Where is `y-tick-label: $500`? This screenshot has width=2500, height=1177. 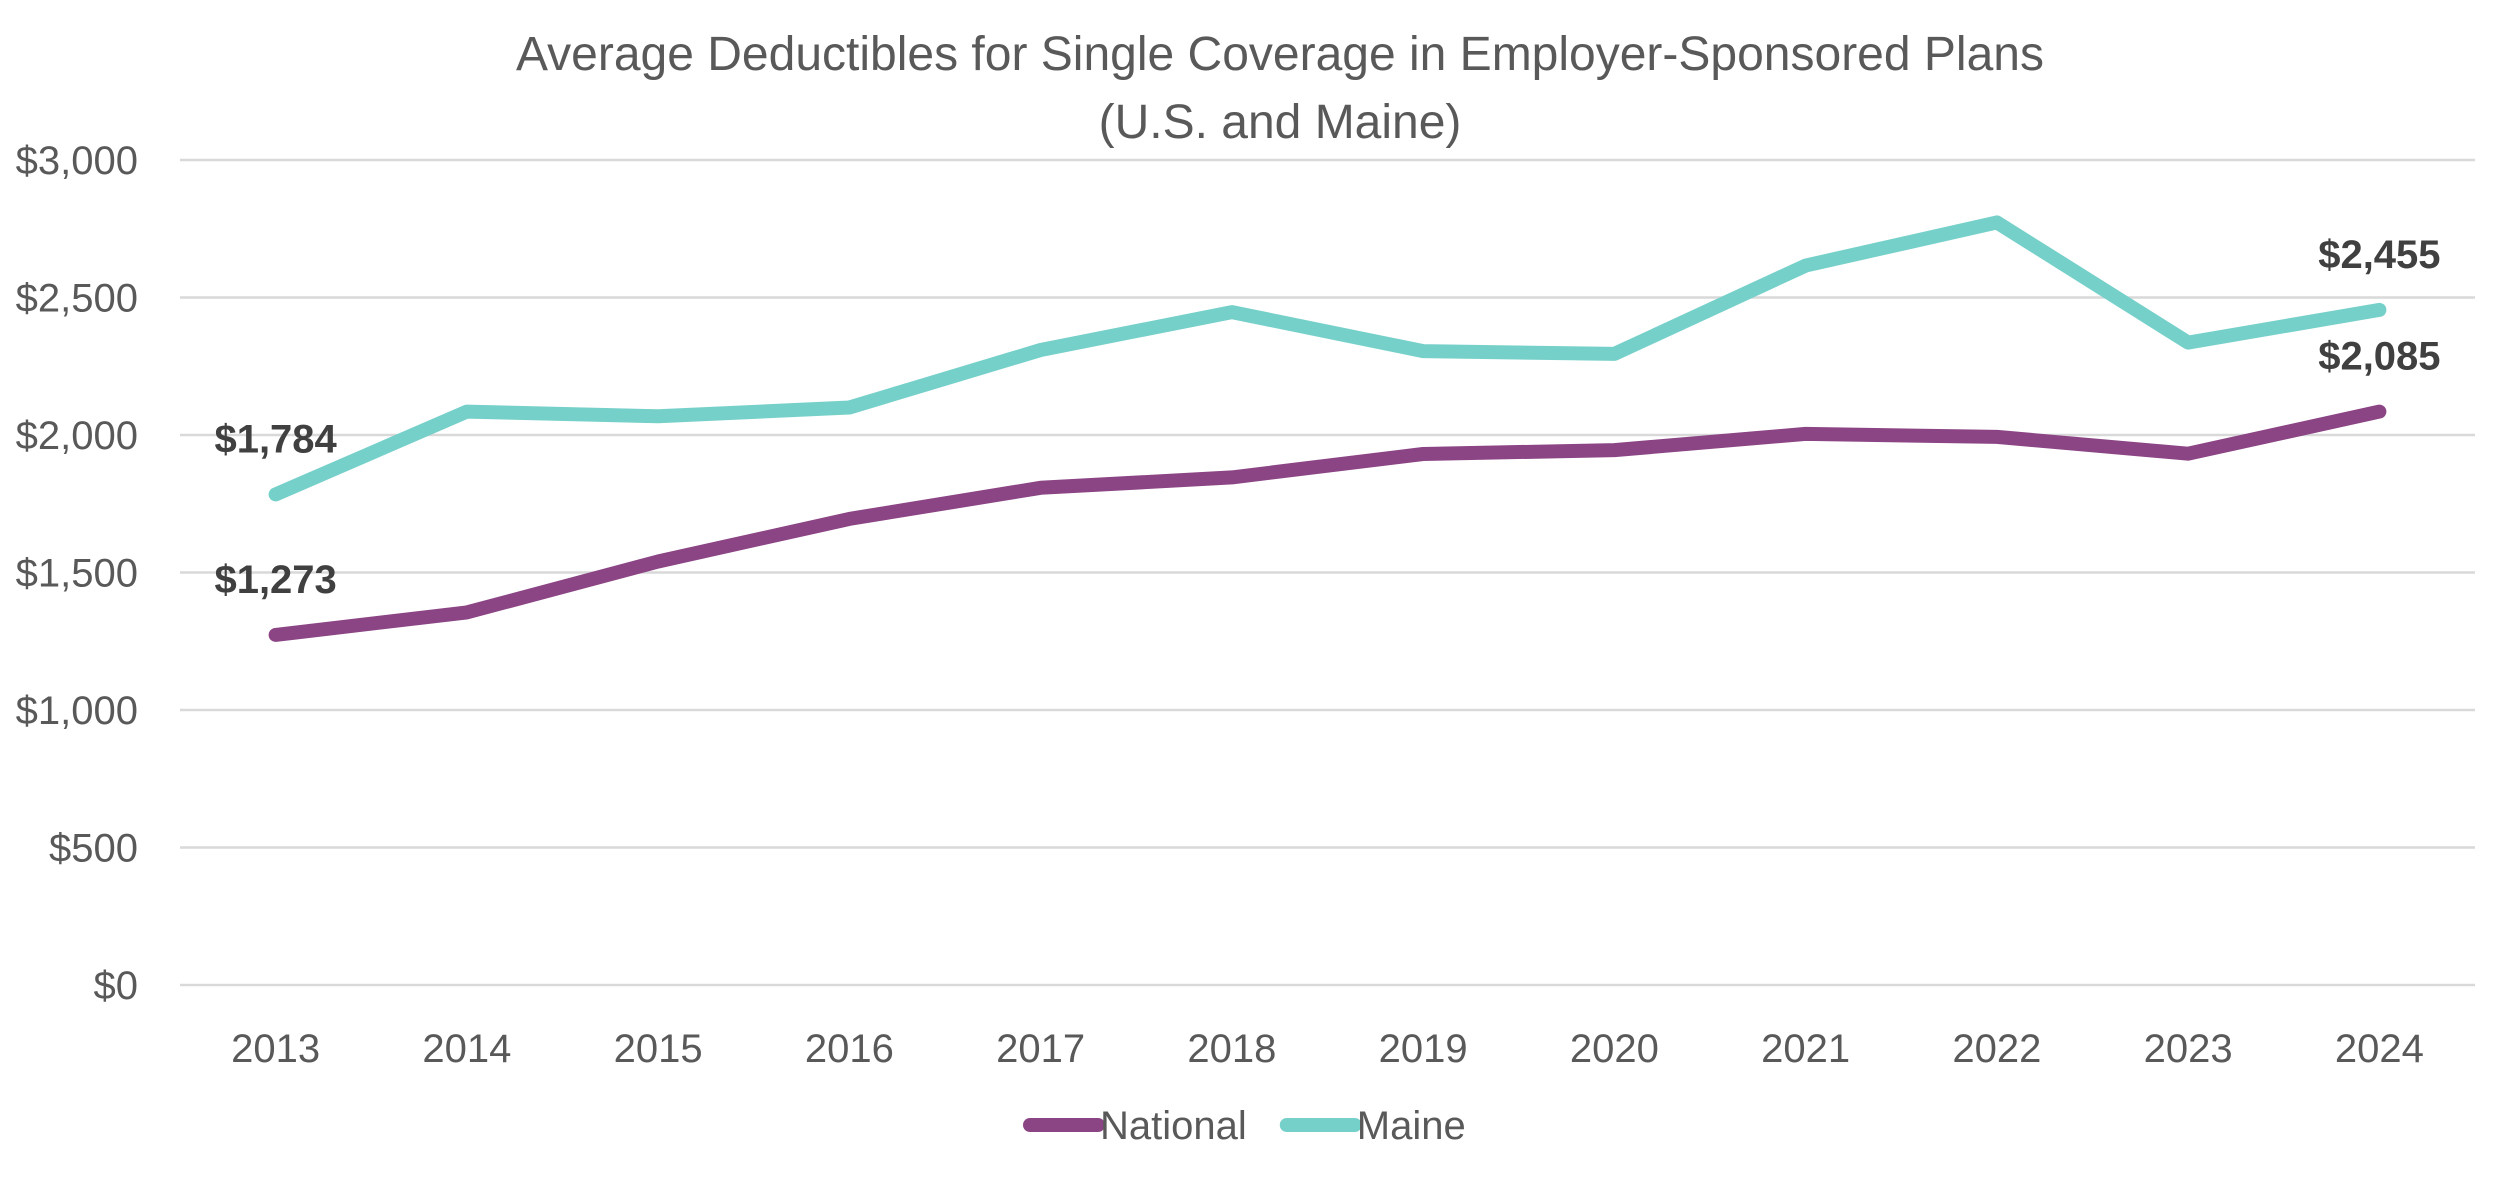
y-tick-label: $500 is located at coordinates (93, 849).